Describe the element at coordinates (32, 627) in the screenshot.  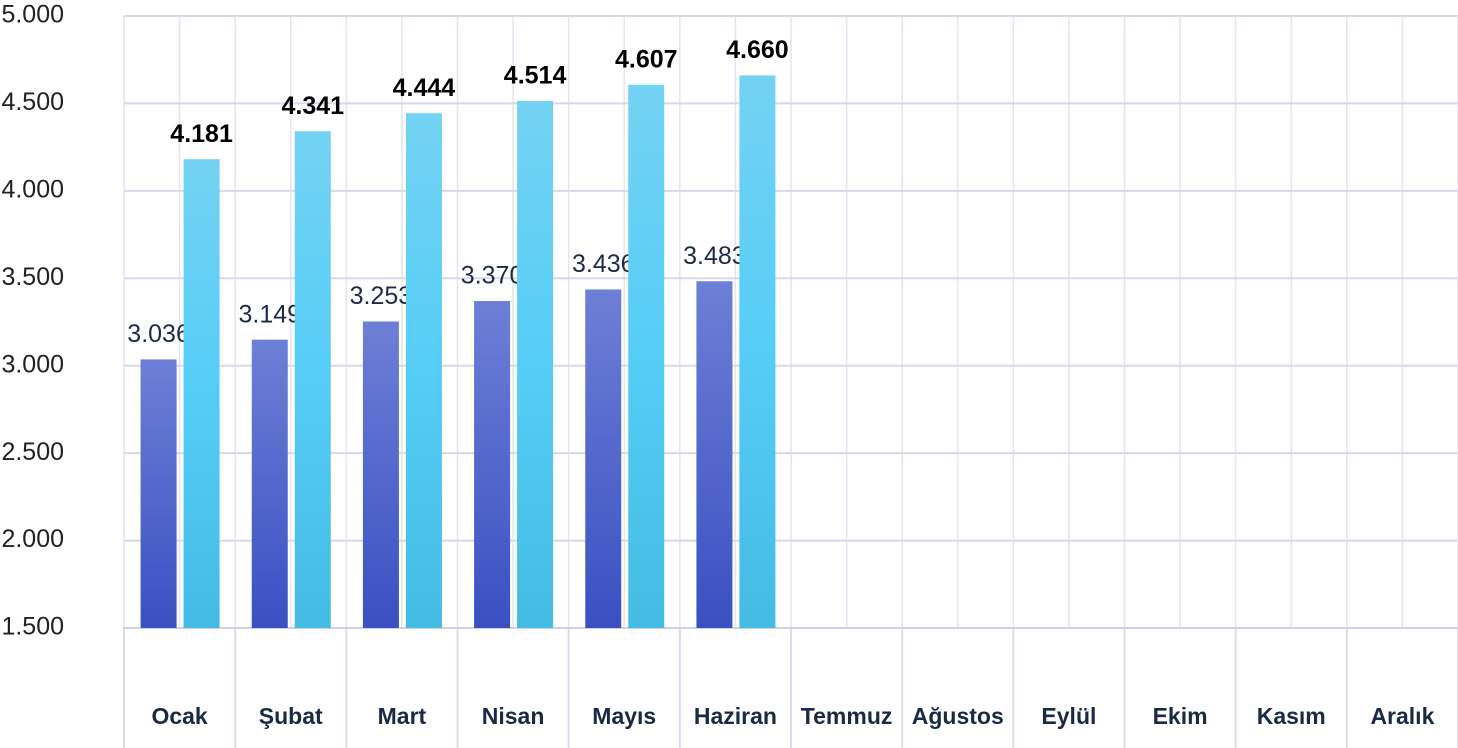
I see `y-tick-label: 1.500` at that location.